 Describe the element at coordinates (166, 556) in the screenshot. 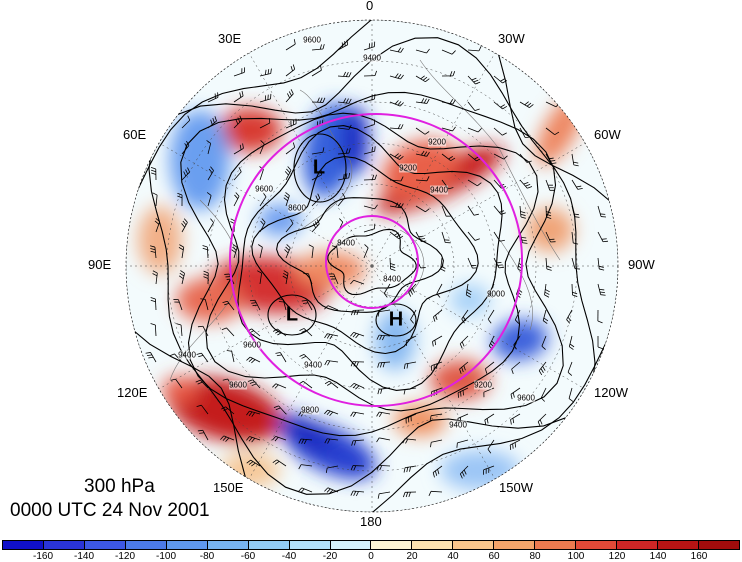

I see `colorbar-tick-label: -100` at that location.